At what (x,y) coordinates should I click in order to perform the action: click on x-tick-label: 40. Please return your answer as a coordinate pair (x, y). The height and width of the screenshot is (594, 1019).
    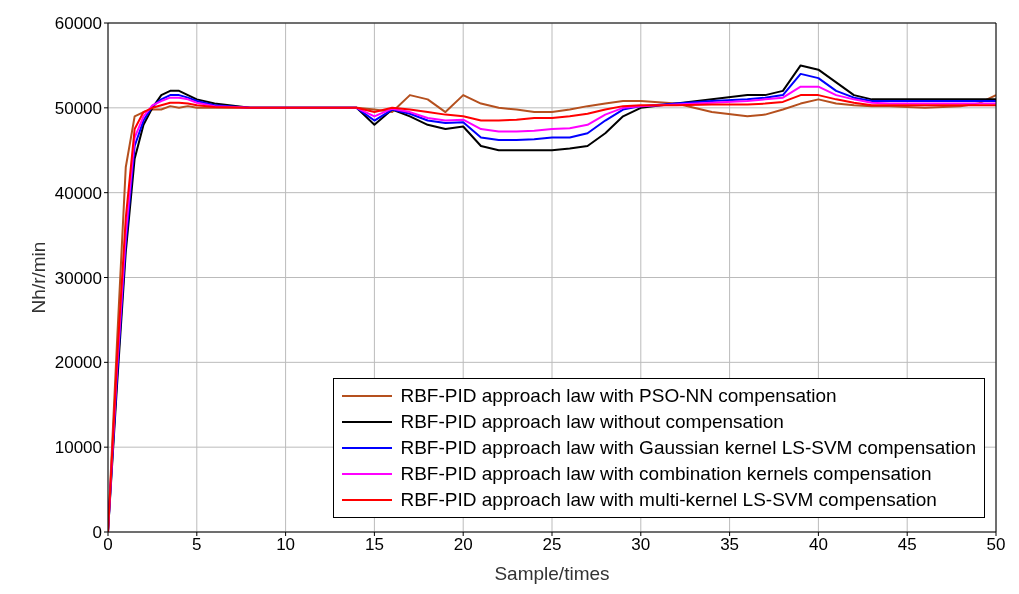
    Looking at the image, I should click on (818, 545).